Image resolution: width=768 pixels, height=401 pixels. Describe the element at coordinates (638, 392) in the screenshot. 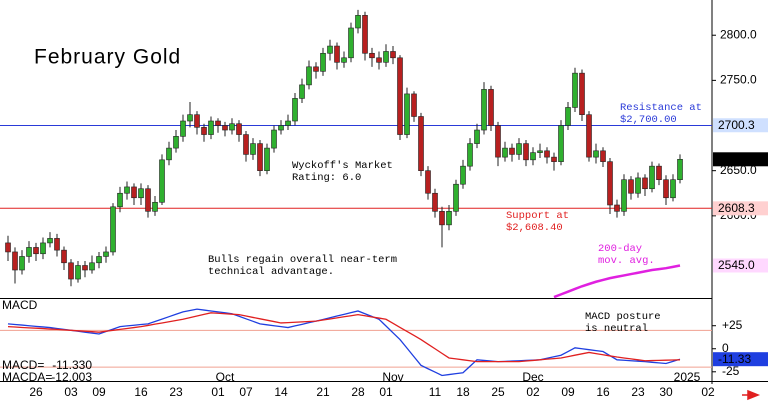

I see `x-tick-label: 23` at that location.